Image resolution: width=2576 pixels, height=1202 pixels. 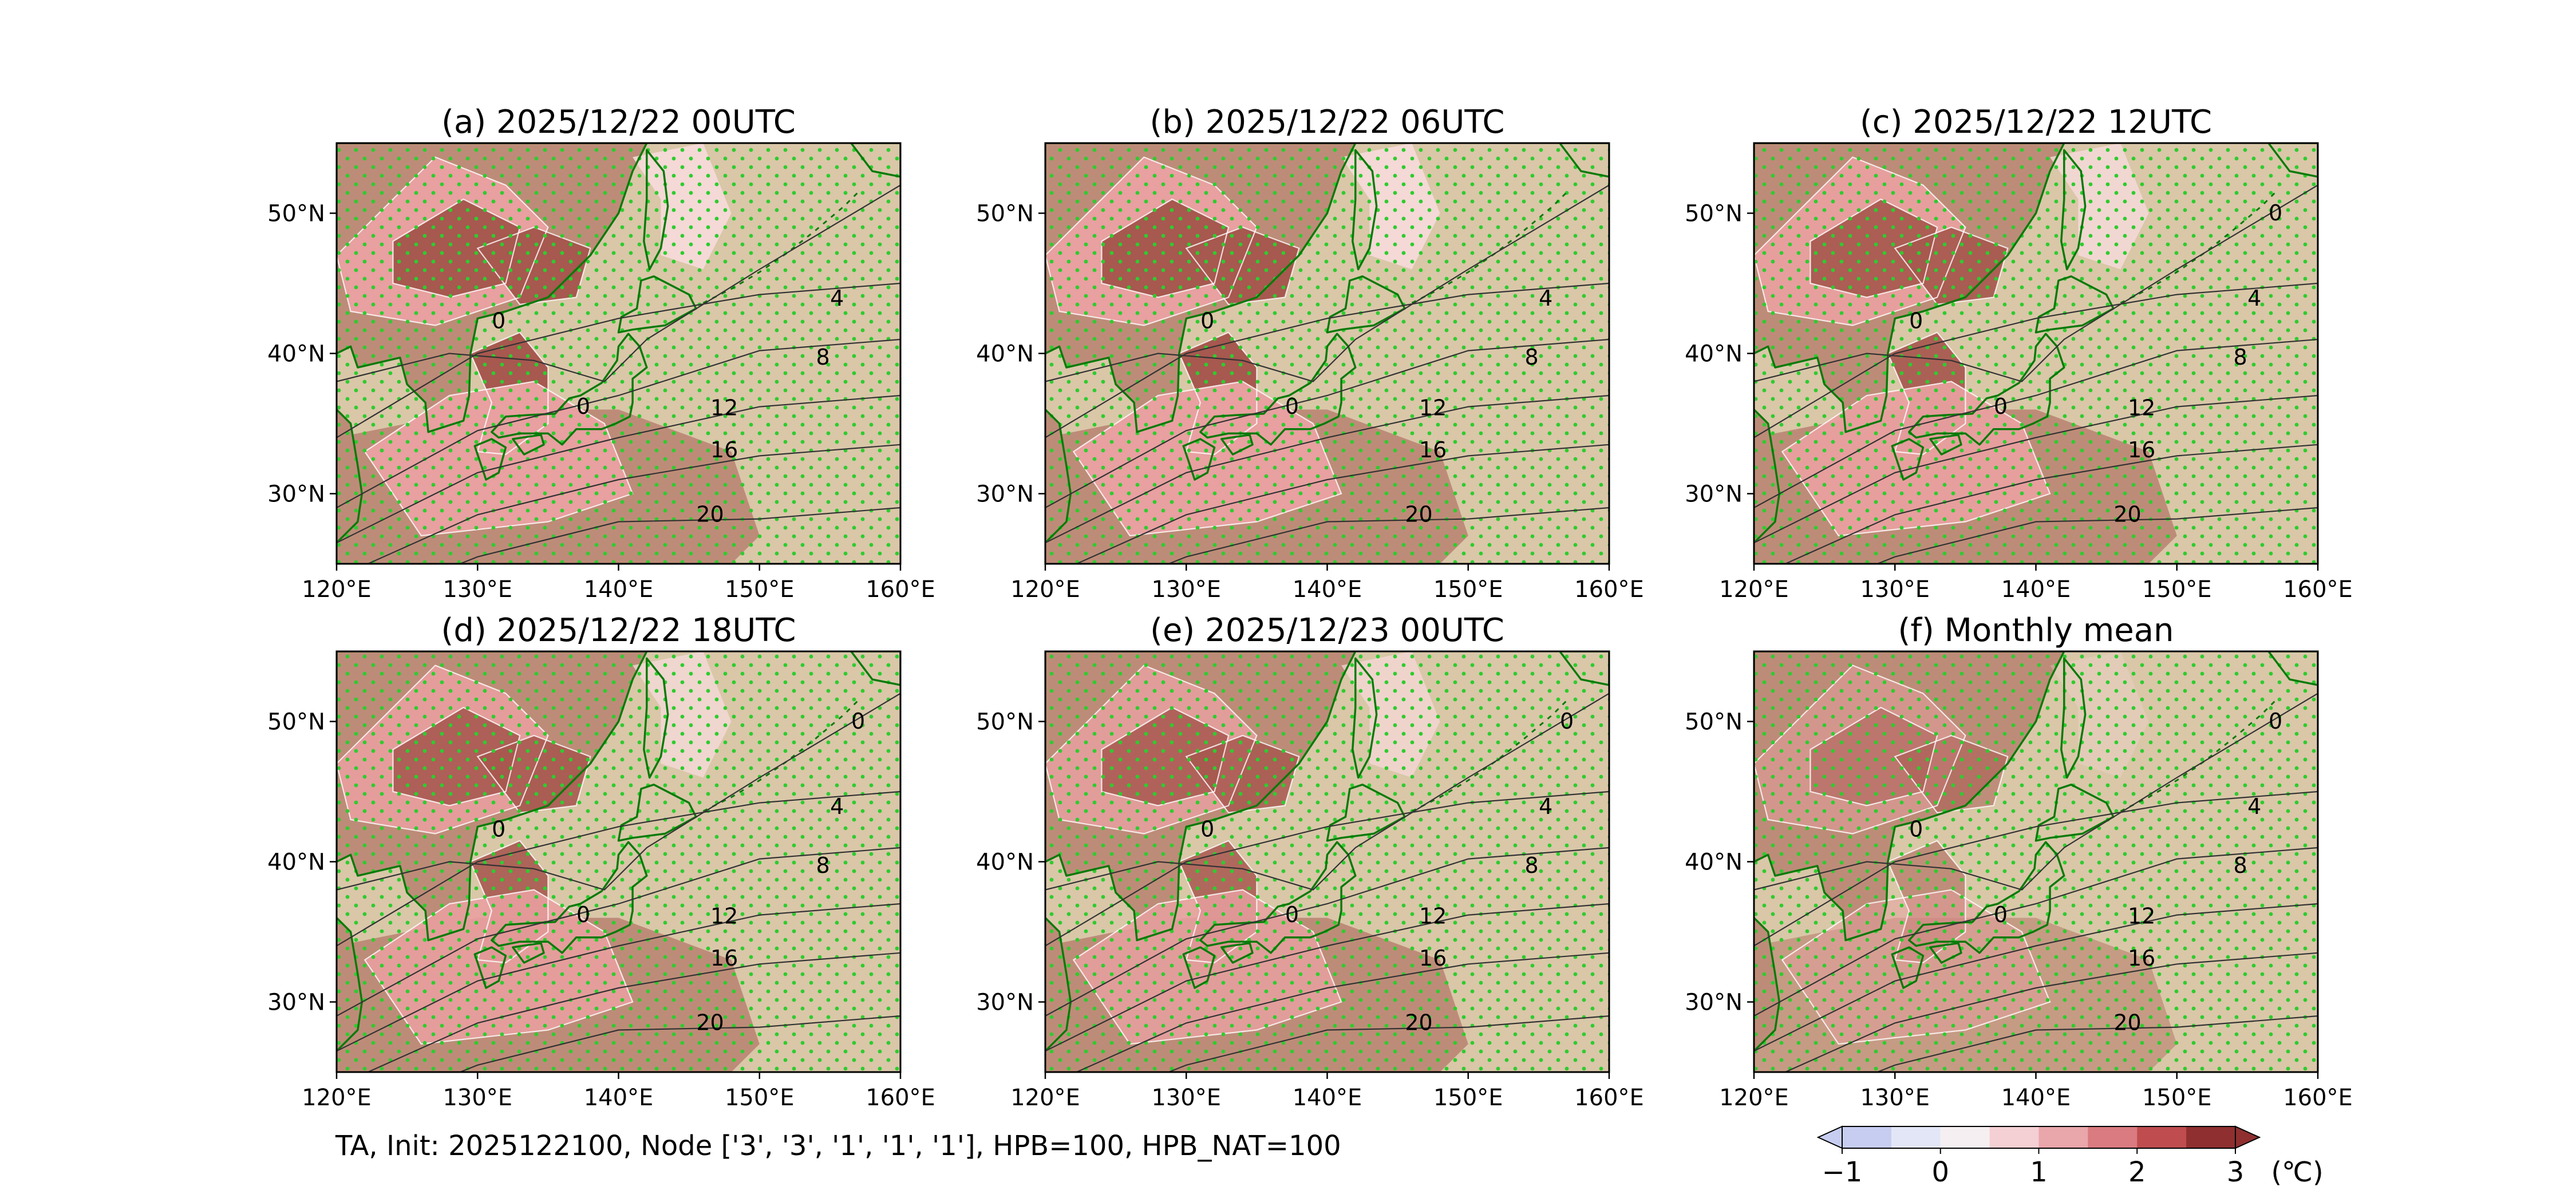 I want to click on colorbar-tick-label: 2, so click(x=2137, y=1172).